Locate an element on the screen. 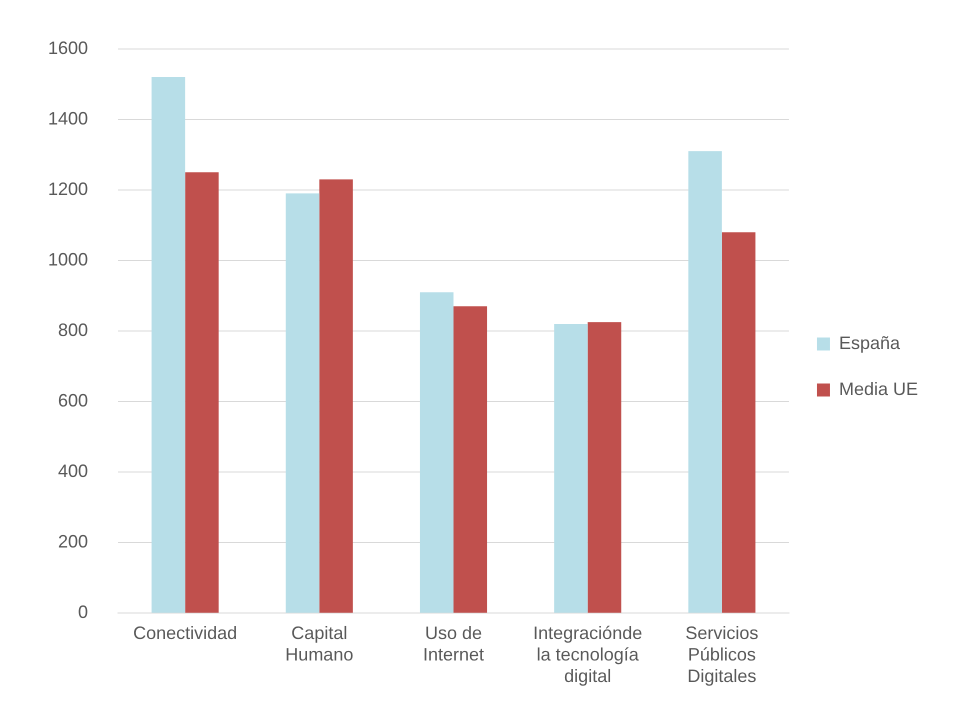  y-tick-label: 800 is located at coordinates (73, 330).